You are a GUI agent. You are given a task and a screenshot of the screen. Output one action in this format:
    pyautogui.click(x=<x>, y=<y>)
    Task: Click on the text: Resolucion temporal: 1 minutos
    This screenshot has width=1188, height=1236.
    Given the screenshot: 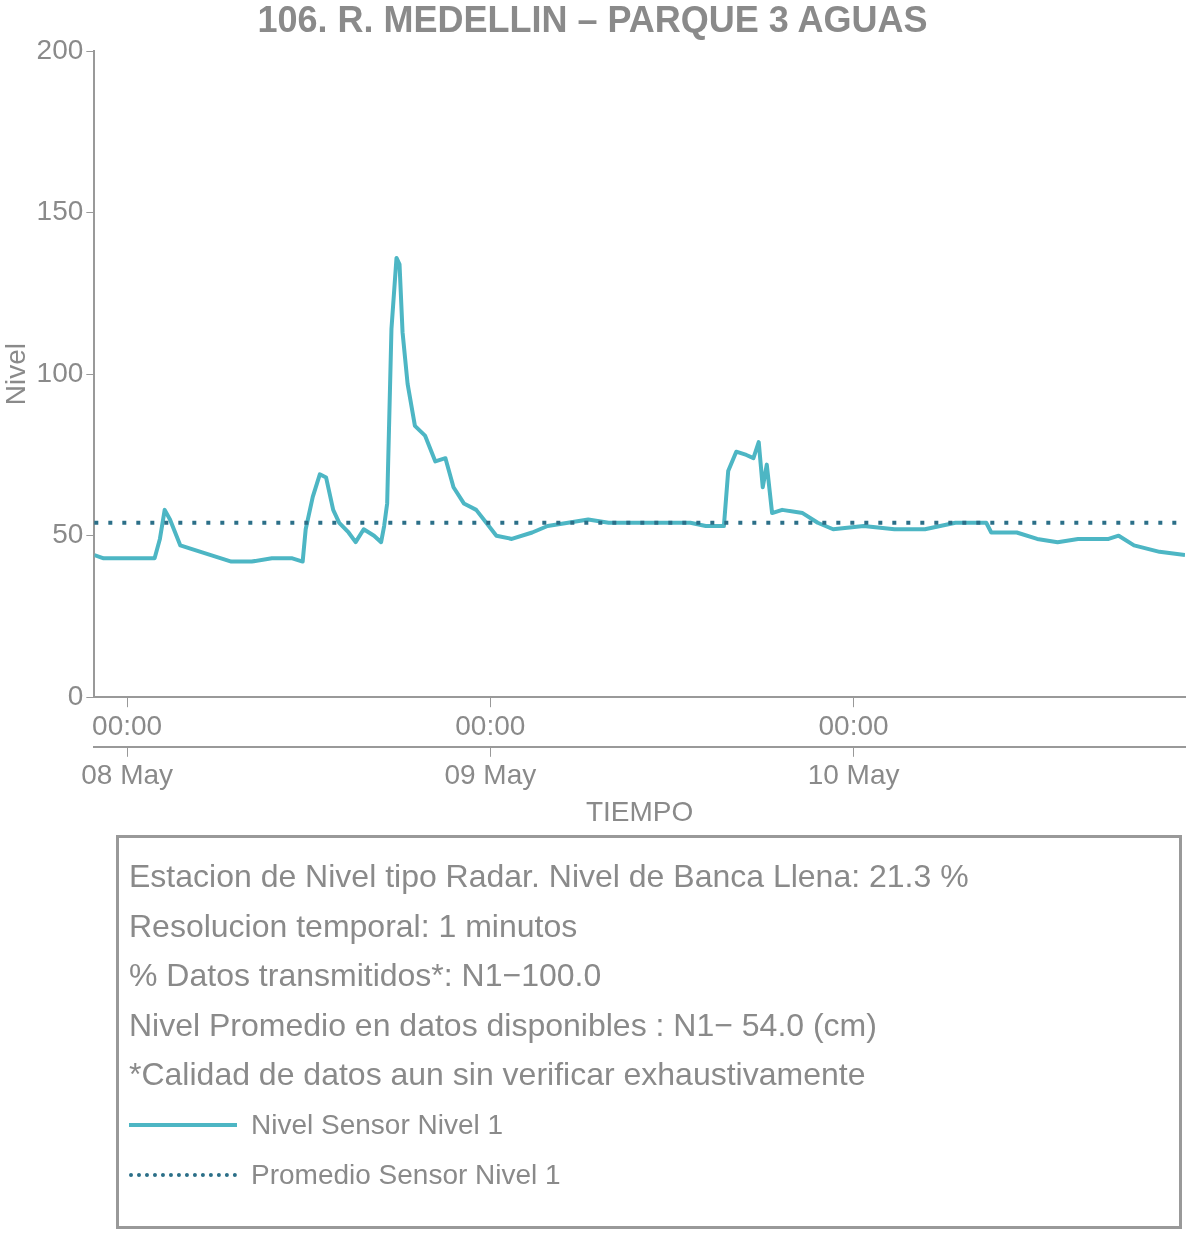 What is the action you would take?
    pyautogui.click(x=354, y=926)
    